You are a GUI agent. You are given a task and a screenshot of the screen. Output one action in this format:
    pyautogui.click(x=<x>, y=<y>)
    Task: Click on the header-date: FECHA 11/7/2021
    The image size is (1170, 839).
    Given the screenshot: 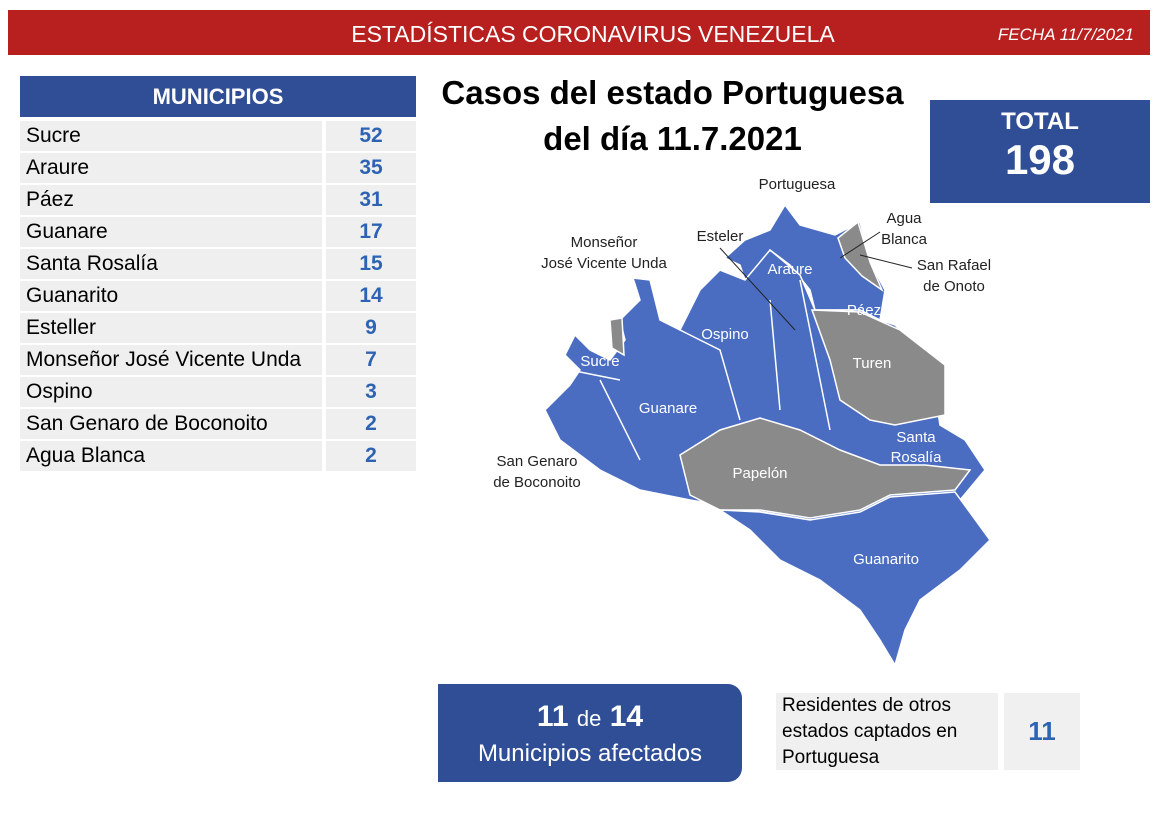 What is the action you would take?
    pyautogui.click(x=1065, y=34)
    